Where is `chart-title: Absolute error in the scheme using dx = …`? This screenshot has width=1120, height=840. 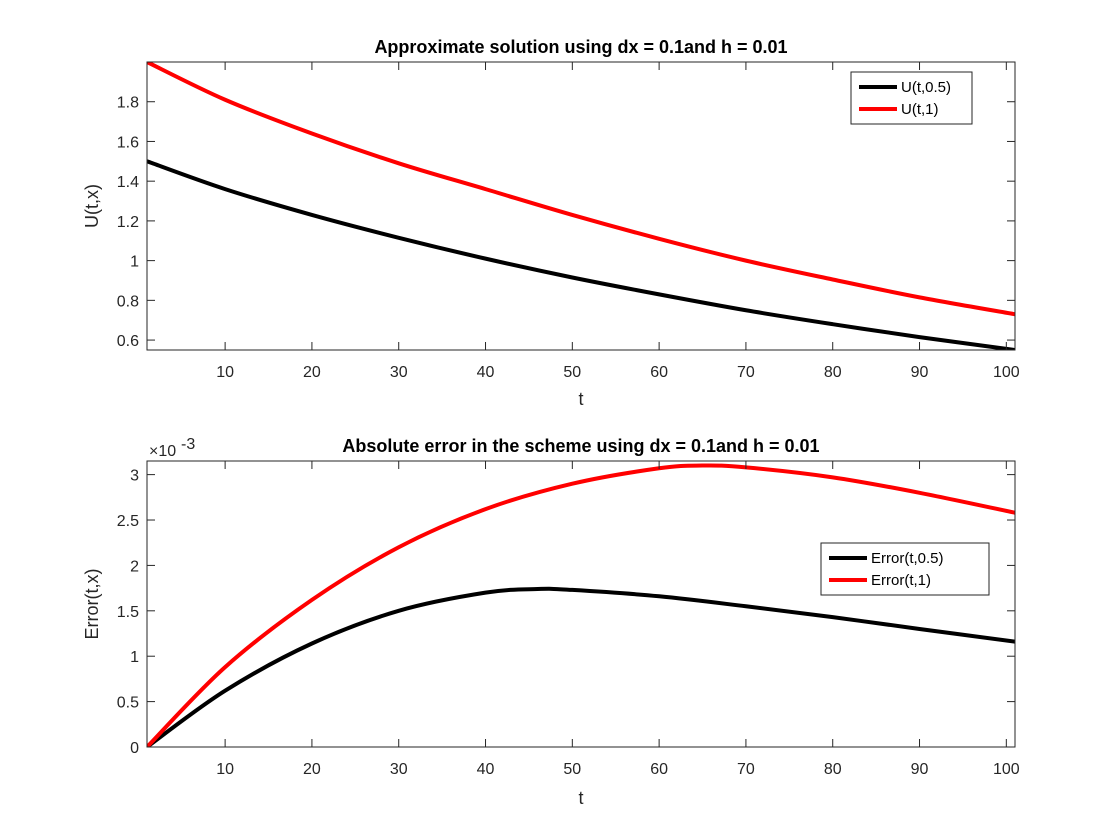
chart-title: Absolute error in the scheme using dx = … is located at coordinates (580, 446).